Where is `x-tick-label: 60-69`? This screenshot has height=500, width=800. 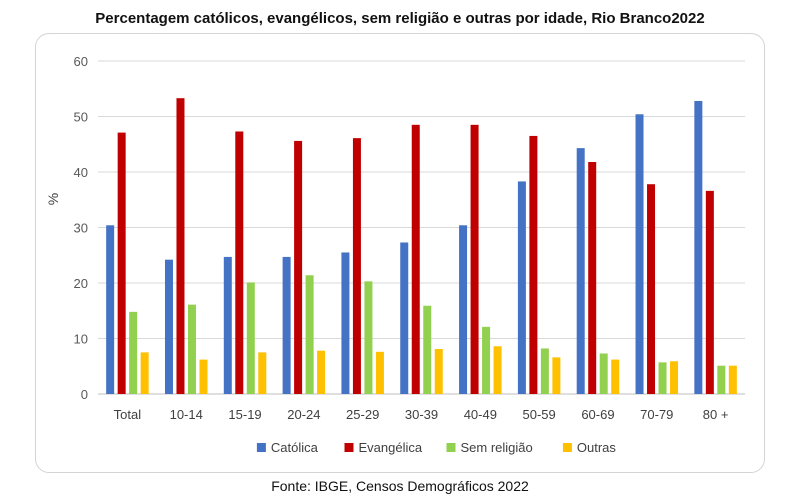 x-tick-label: 60-69 is located at coordinates (597, 414).